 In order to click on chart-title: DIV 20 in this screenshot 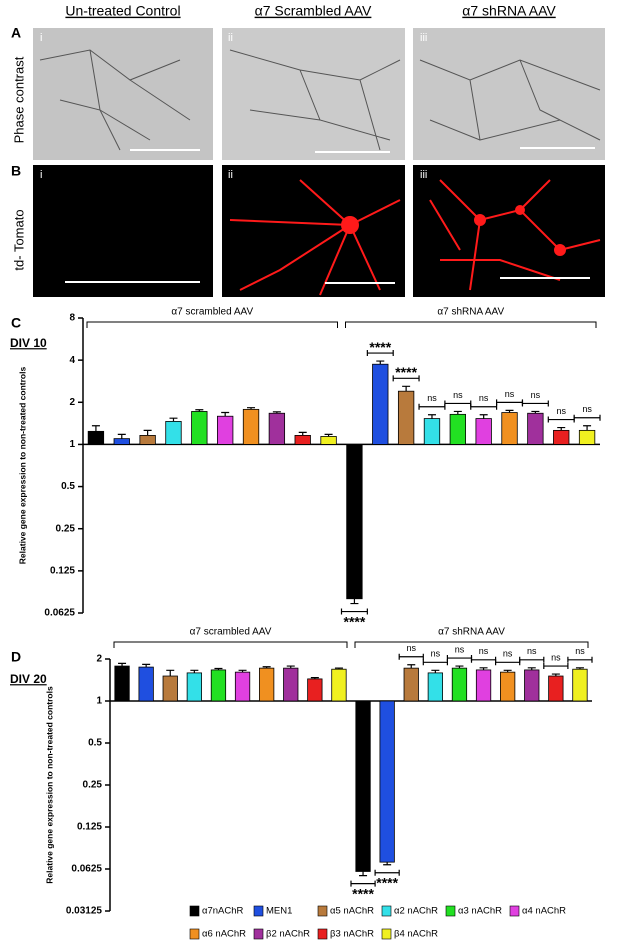, I will do `click(28, 679)`.